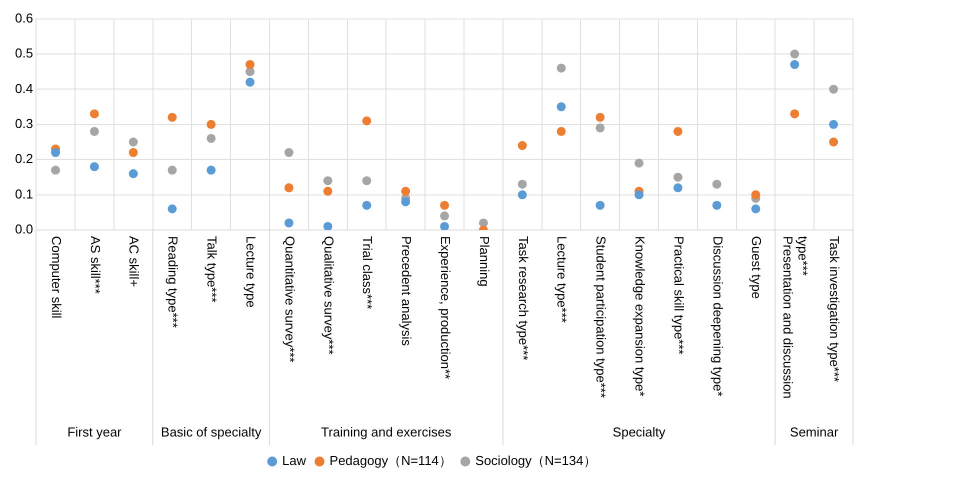  What do you see at coordinates (814, 432) in the screenshot?
I see `text: Seminar` at bounding box center [814, 432].